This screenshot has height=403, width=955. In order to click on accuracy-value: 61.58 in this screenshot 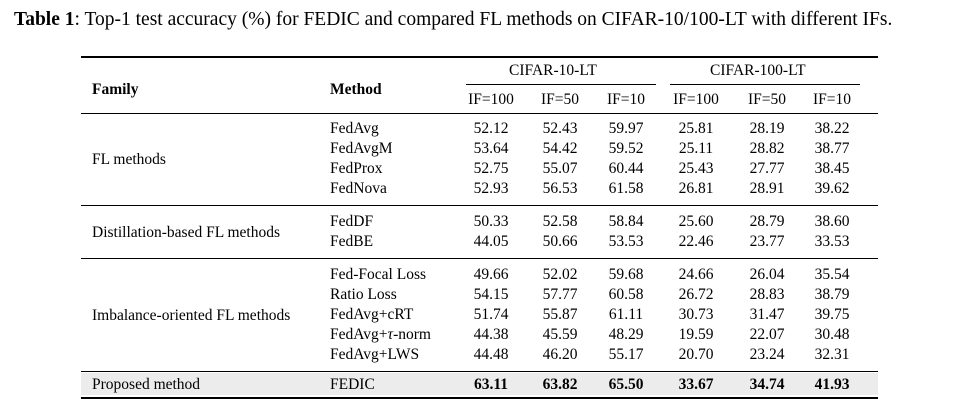, I will do `click(626, 188)`.